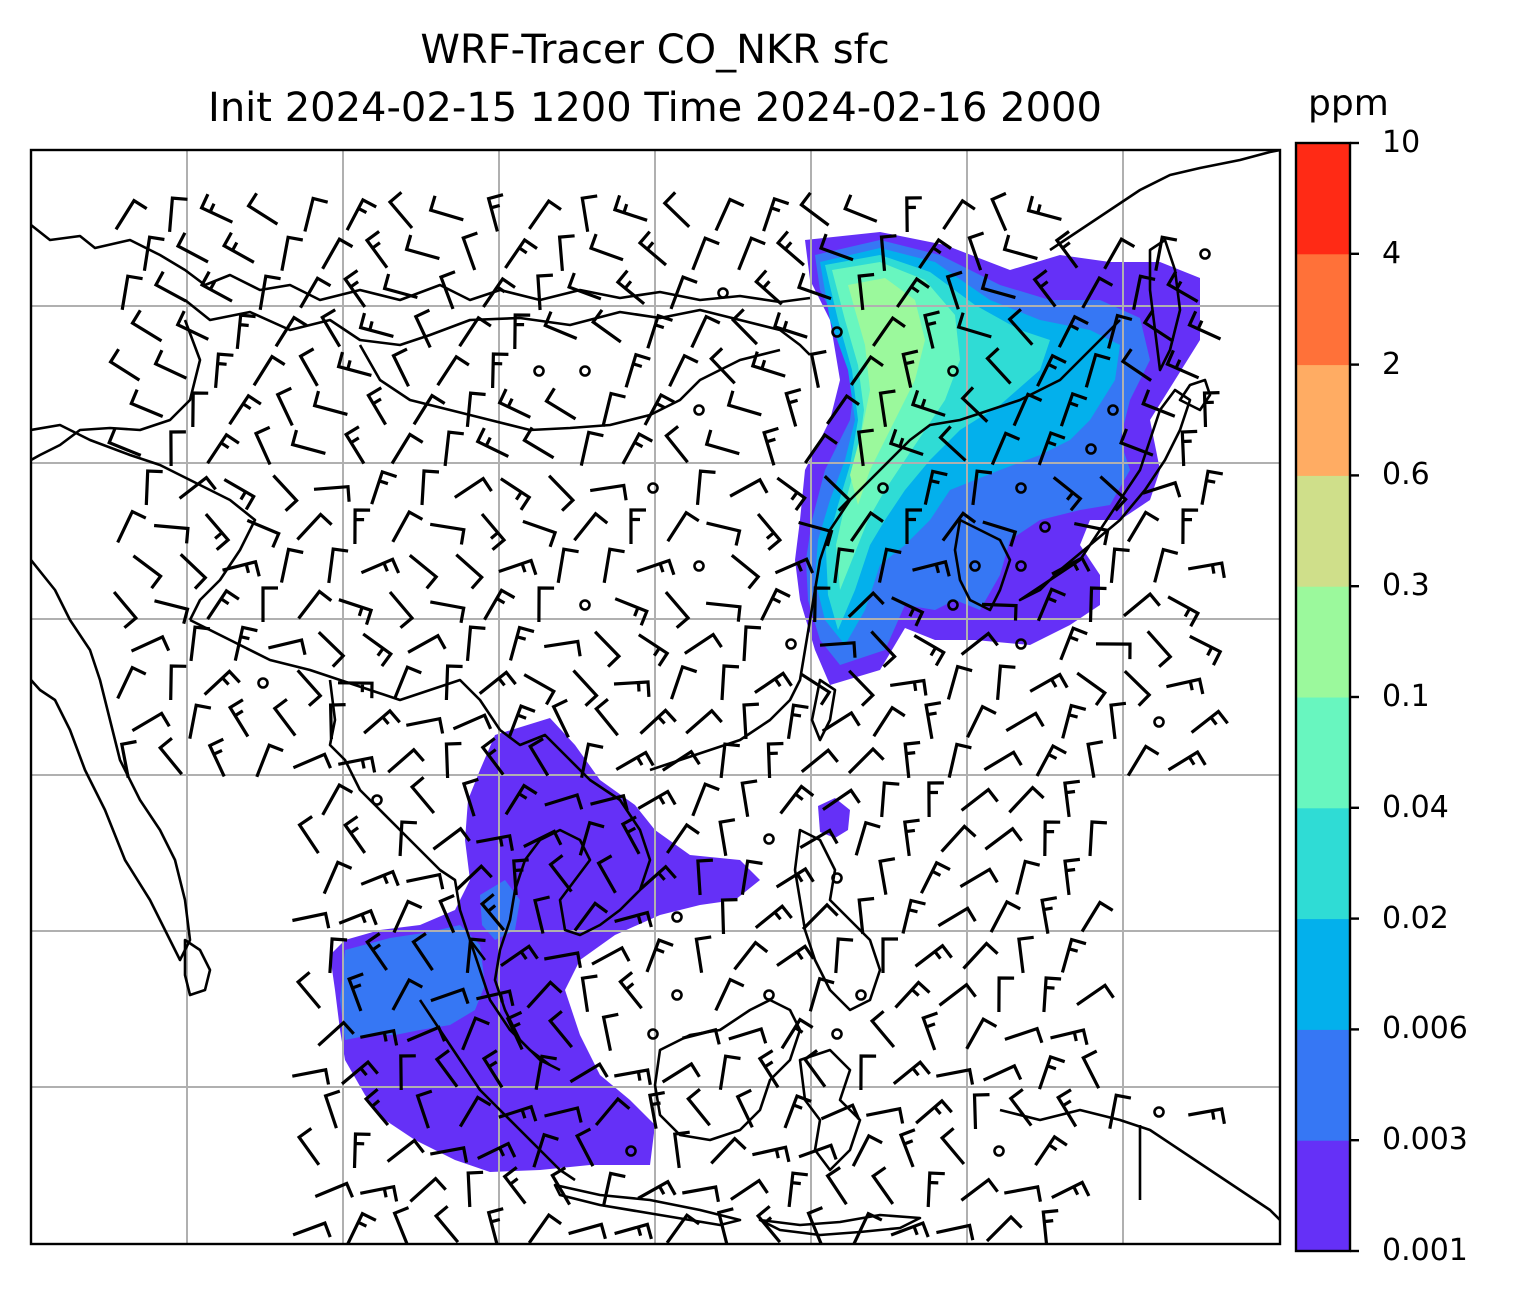 The height and width of the screenshot is (1306, 1528). What do you see at coordinates (116, 390) in the screenshot?
I see `border-china-west` at bounding box center [116, 390].